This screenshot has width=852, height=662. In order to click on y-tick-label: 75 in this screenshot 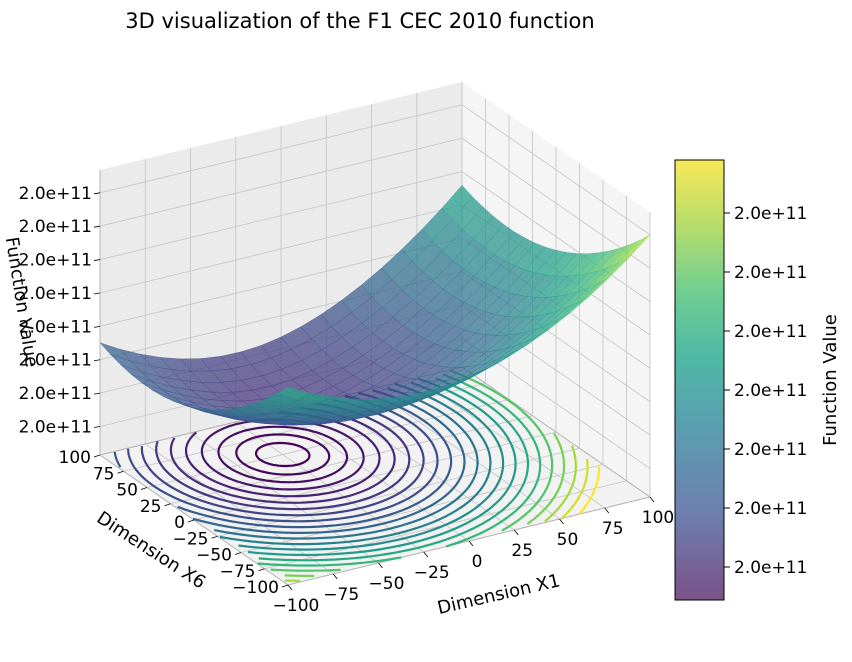, I will do `click(104, 474)`.